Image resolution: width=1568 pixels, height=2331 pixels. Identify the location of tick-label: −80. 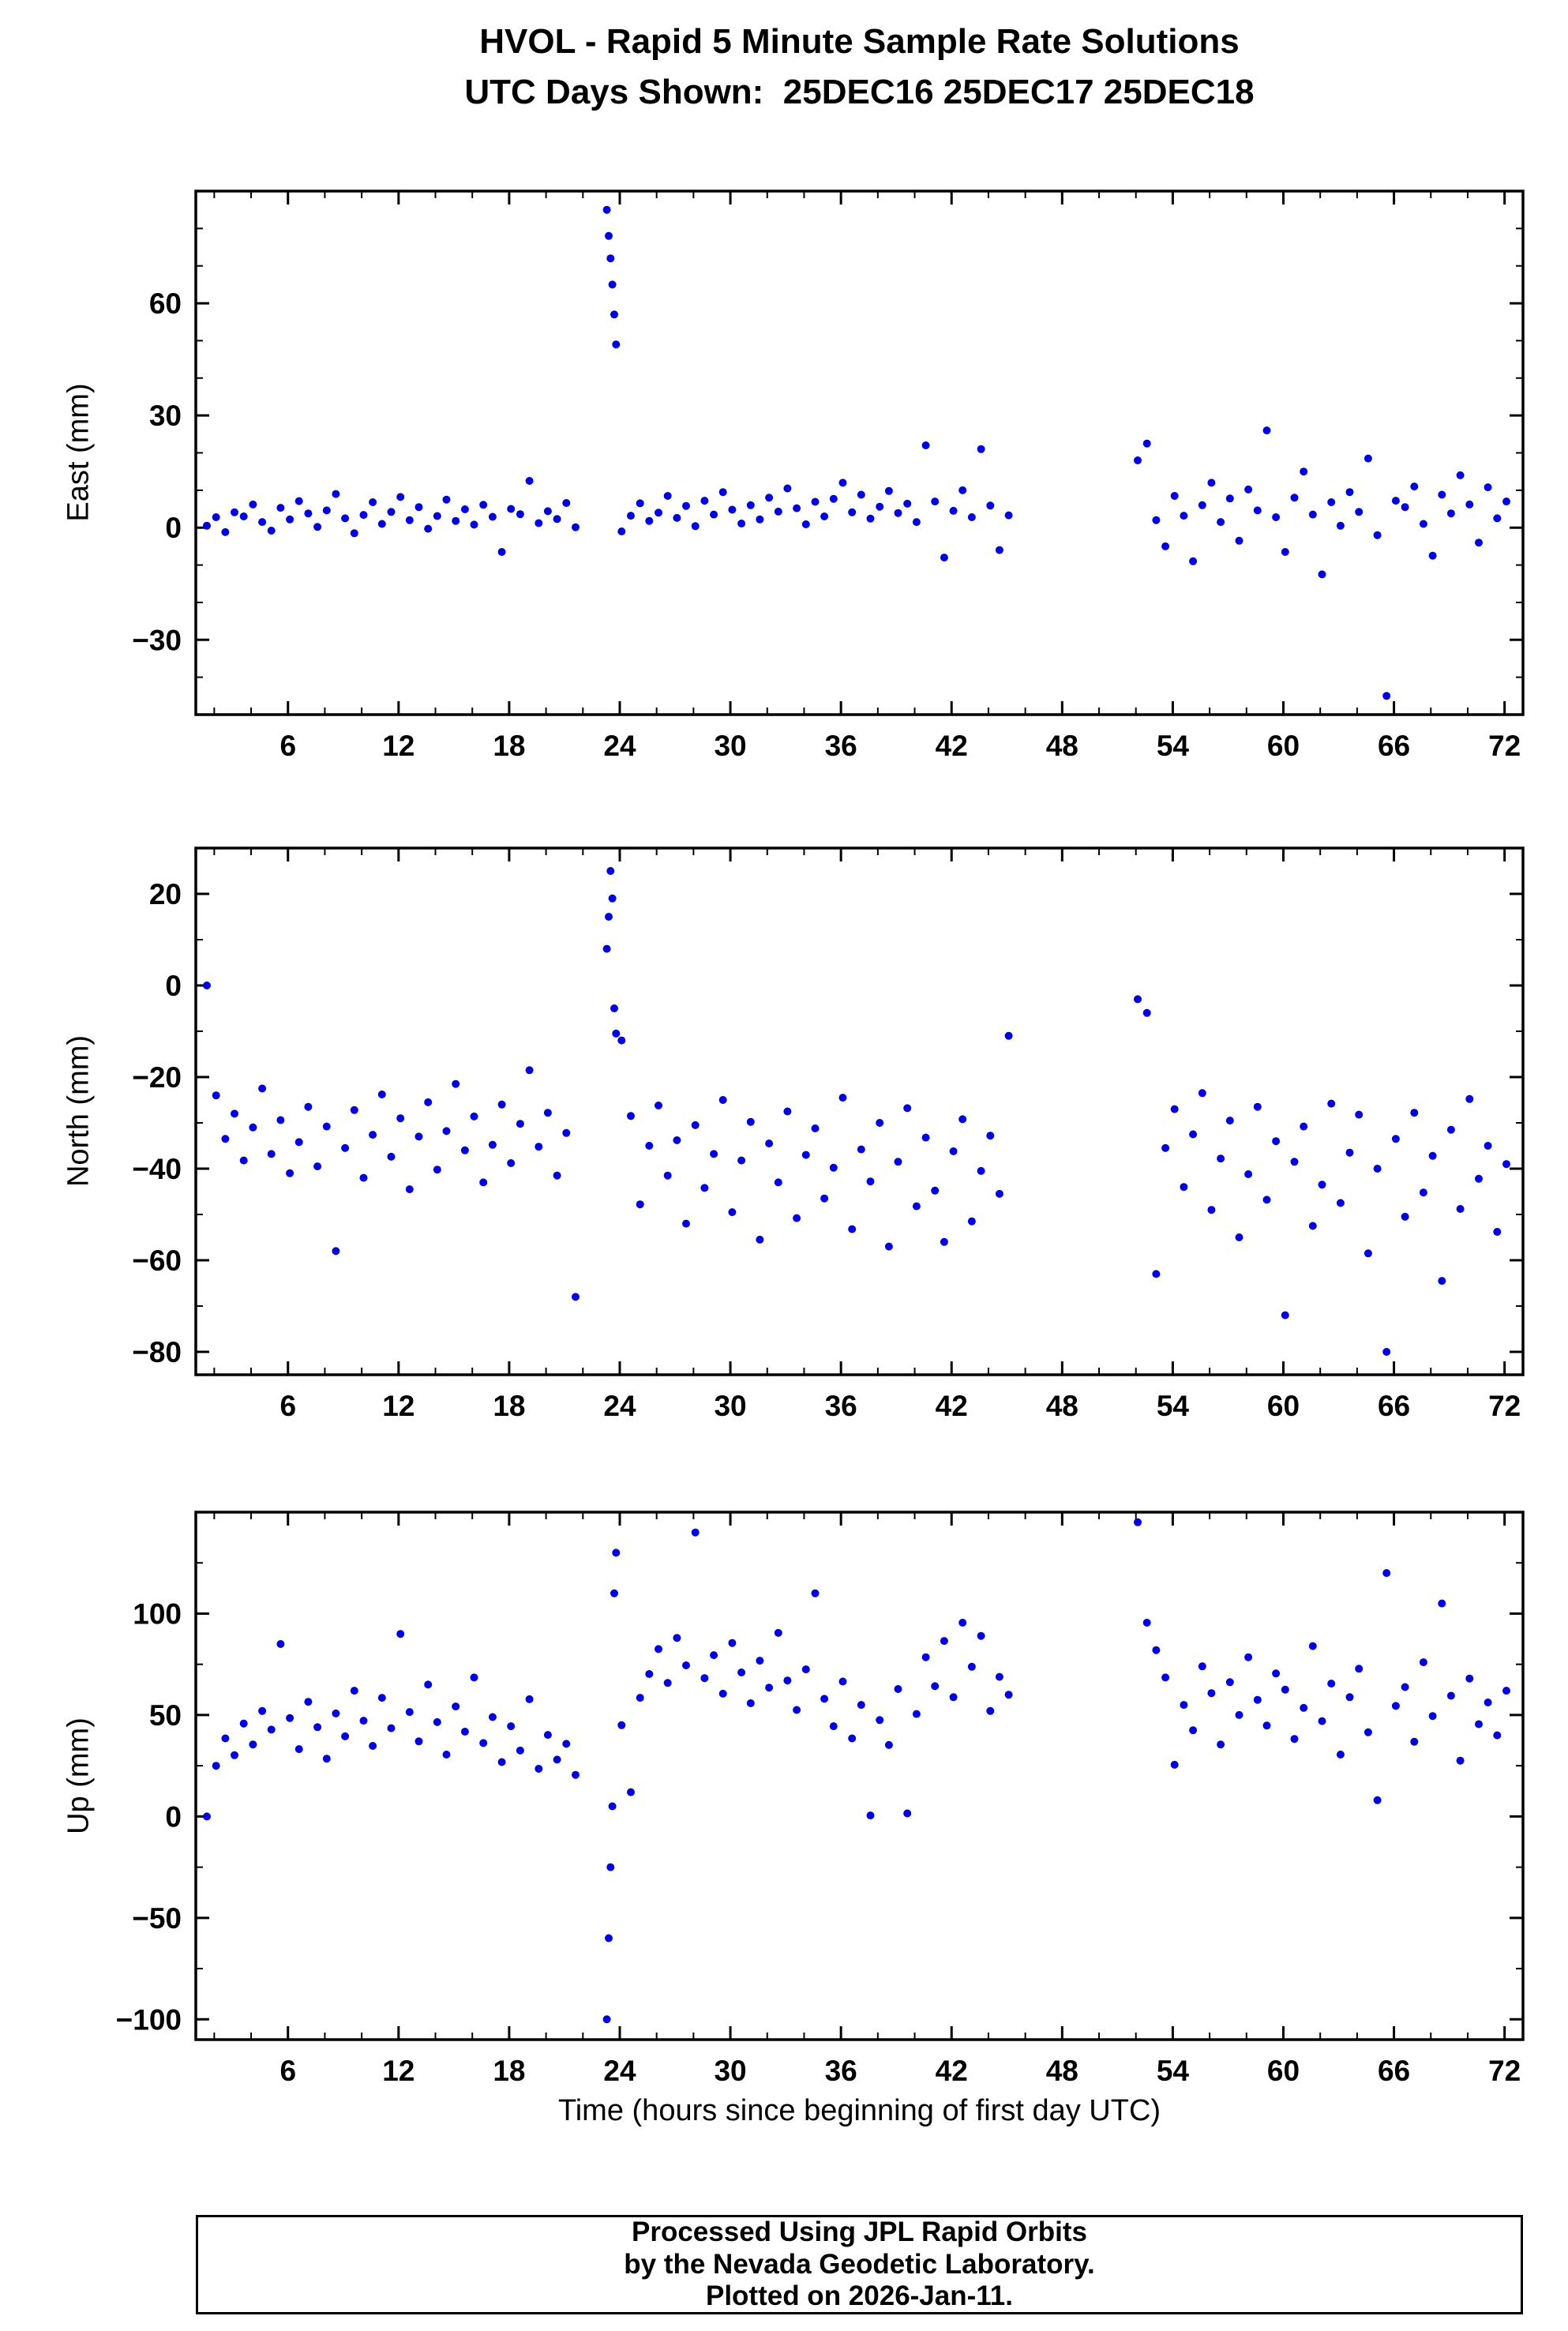
(157, 1352).